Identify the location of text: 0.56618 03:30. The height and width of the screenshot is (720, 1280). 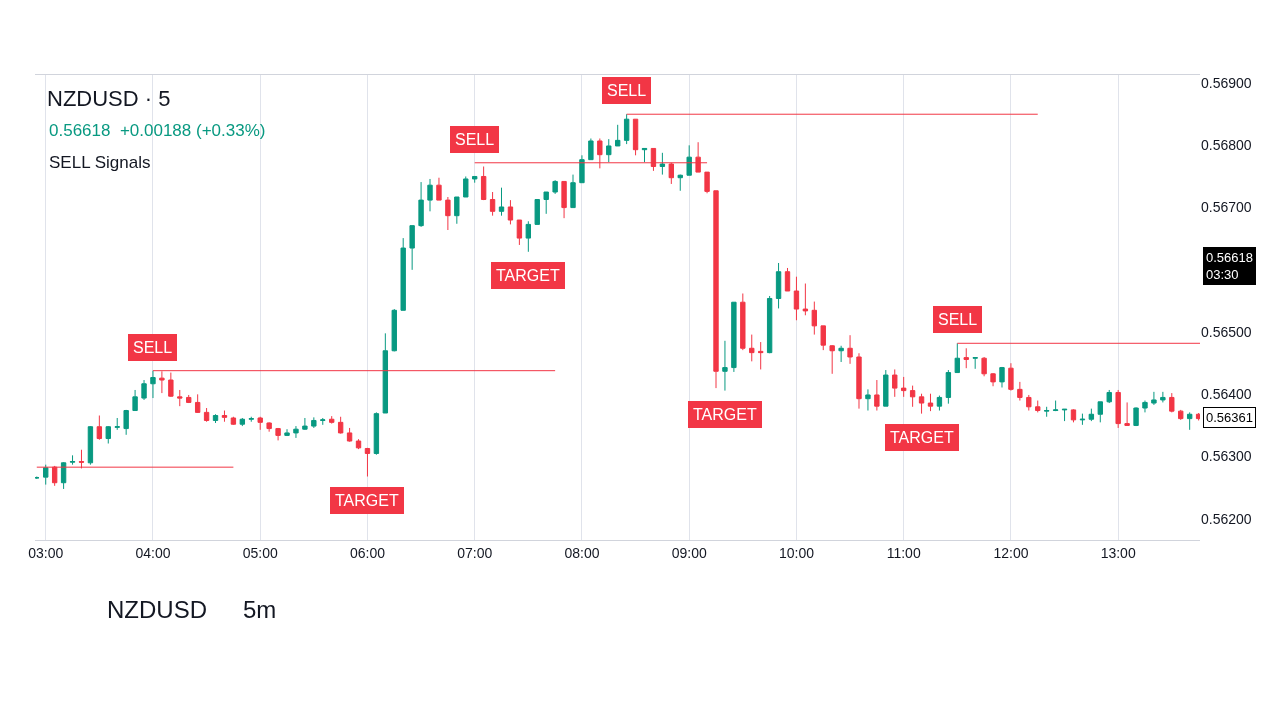
(1229, 266).